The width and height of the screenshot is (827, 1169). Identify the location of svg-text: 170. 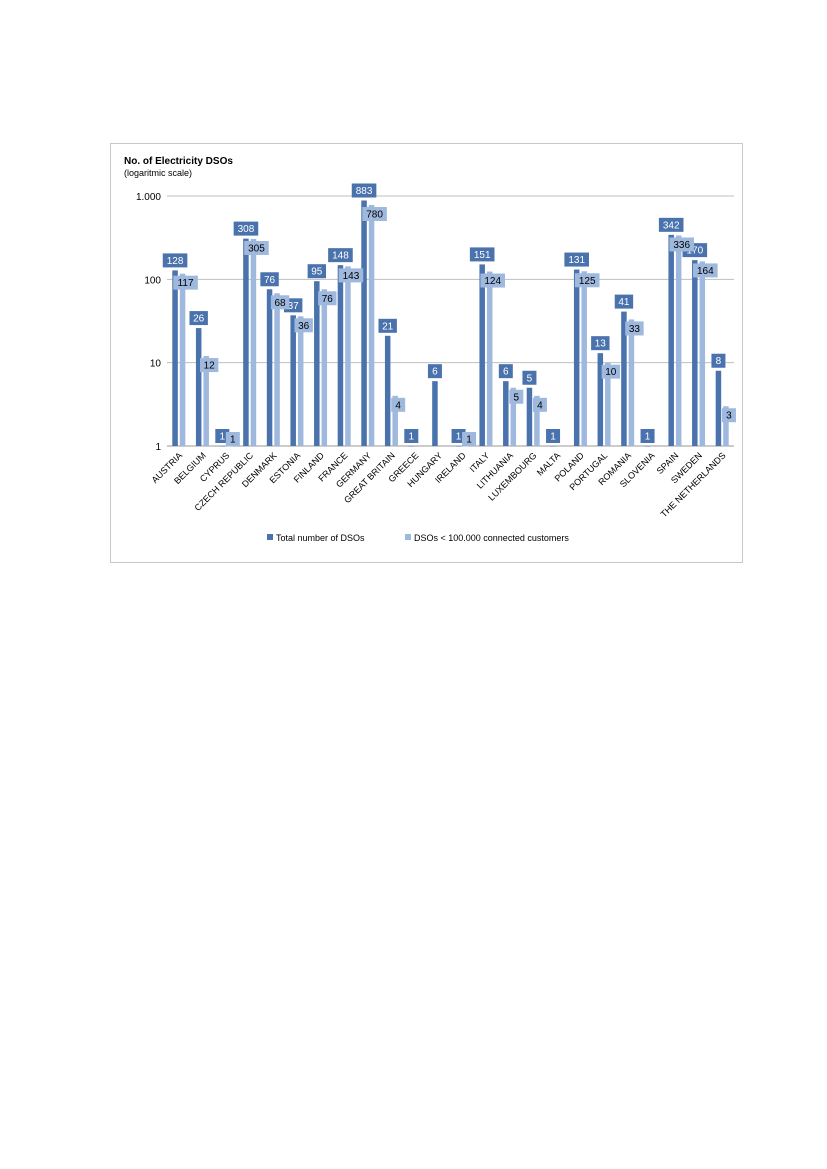
(694, 251).